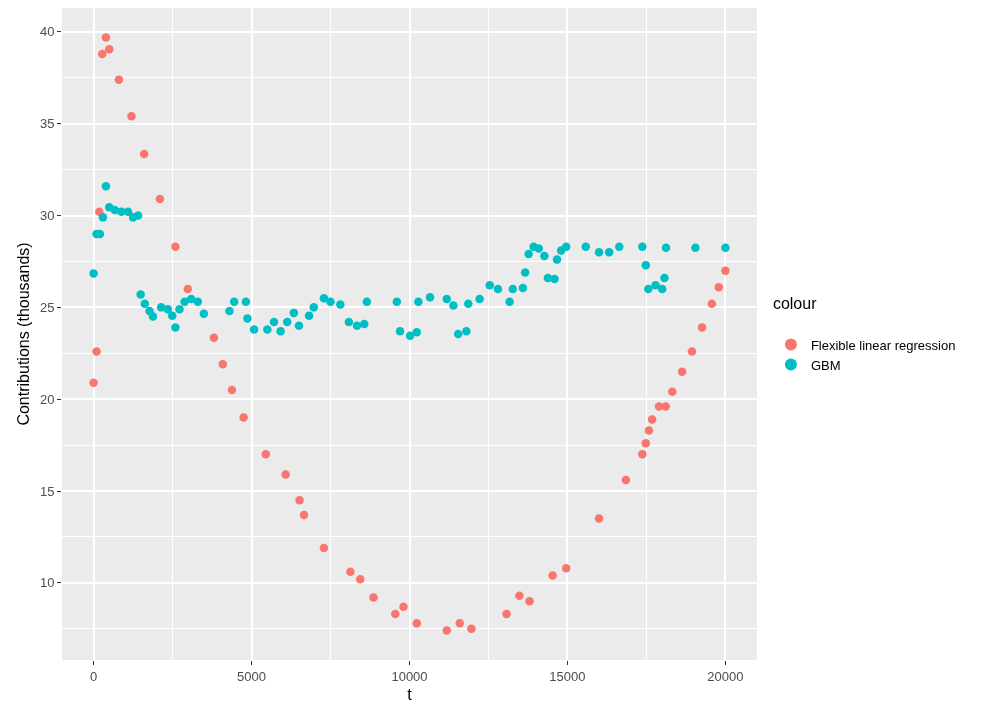 Image resolution: width=1001 pixels, height=704 pixels. What do you see at coordinates (410, 695) in the screenshot?
I see `x-axis-title: t` at bounding box center [410, 695].